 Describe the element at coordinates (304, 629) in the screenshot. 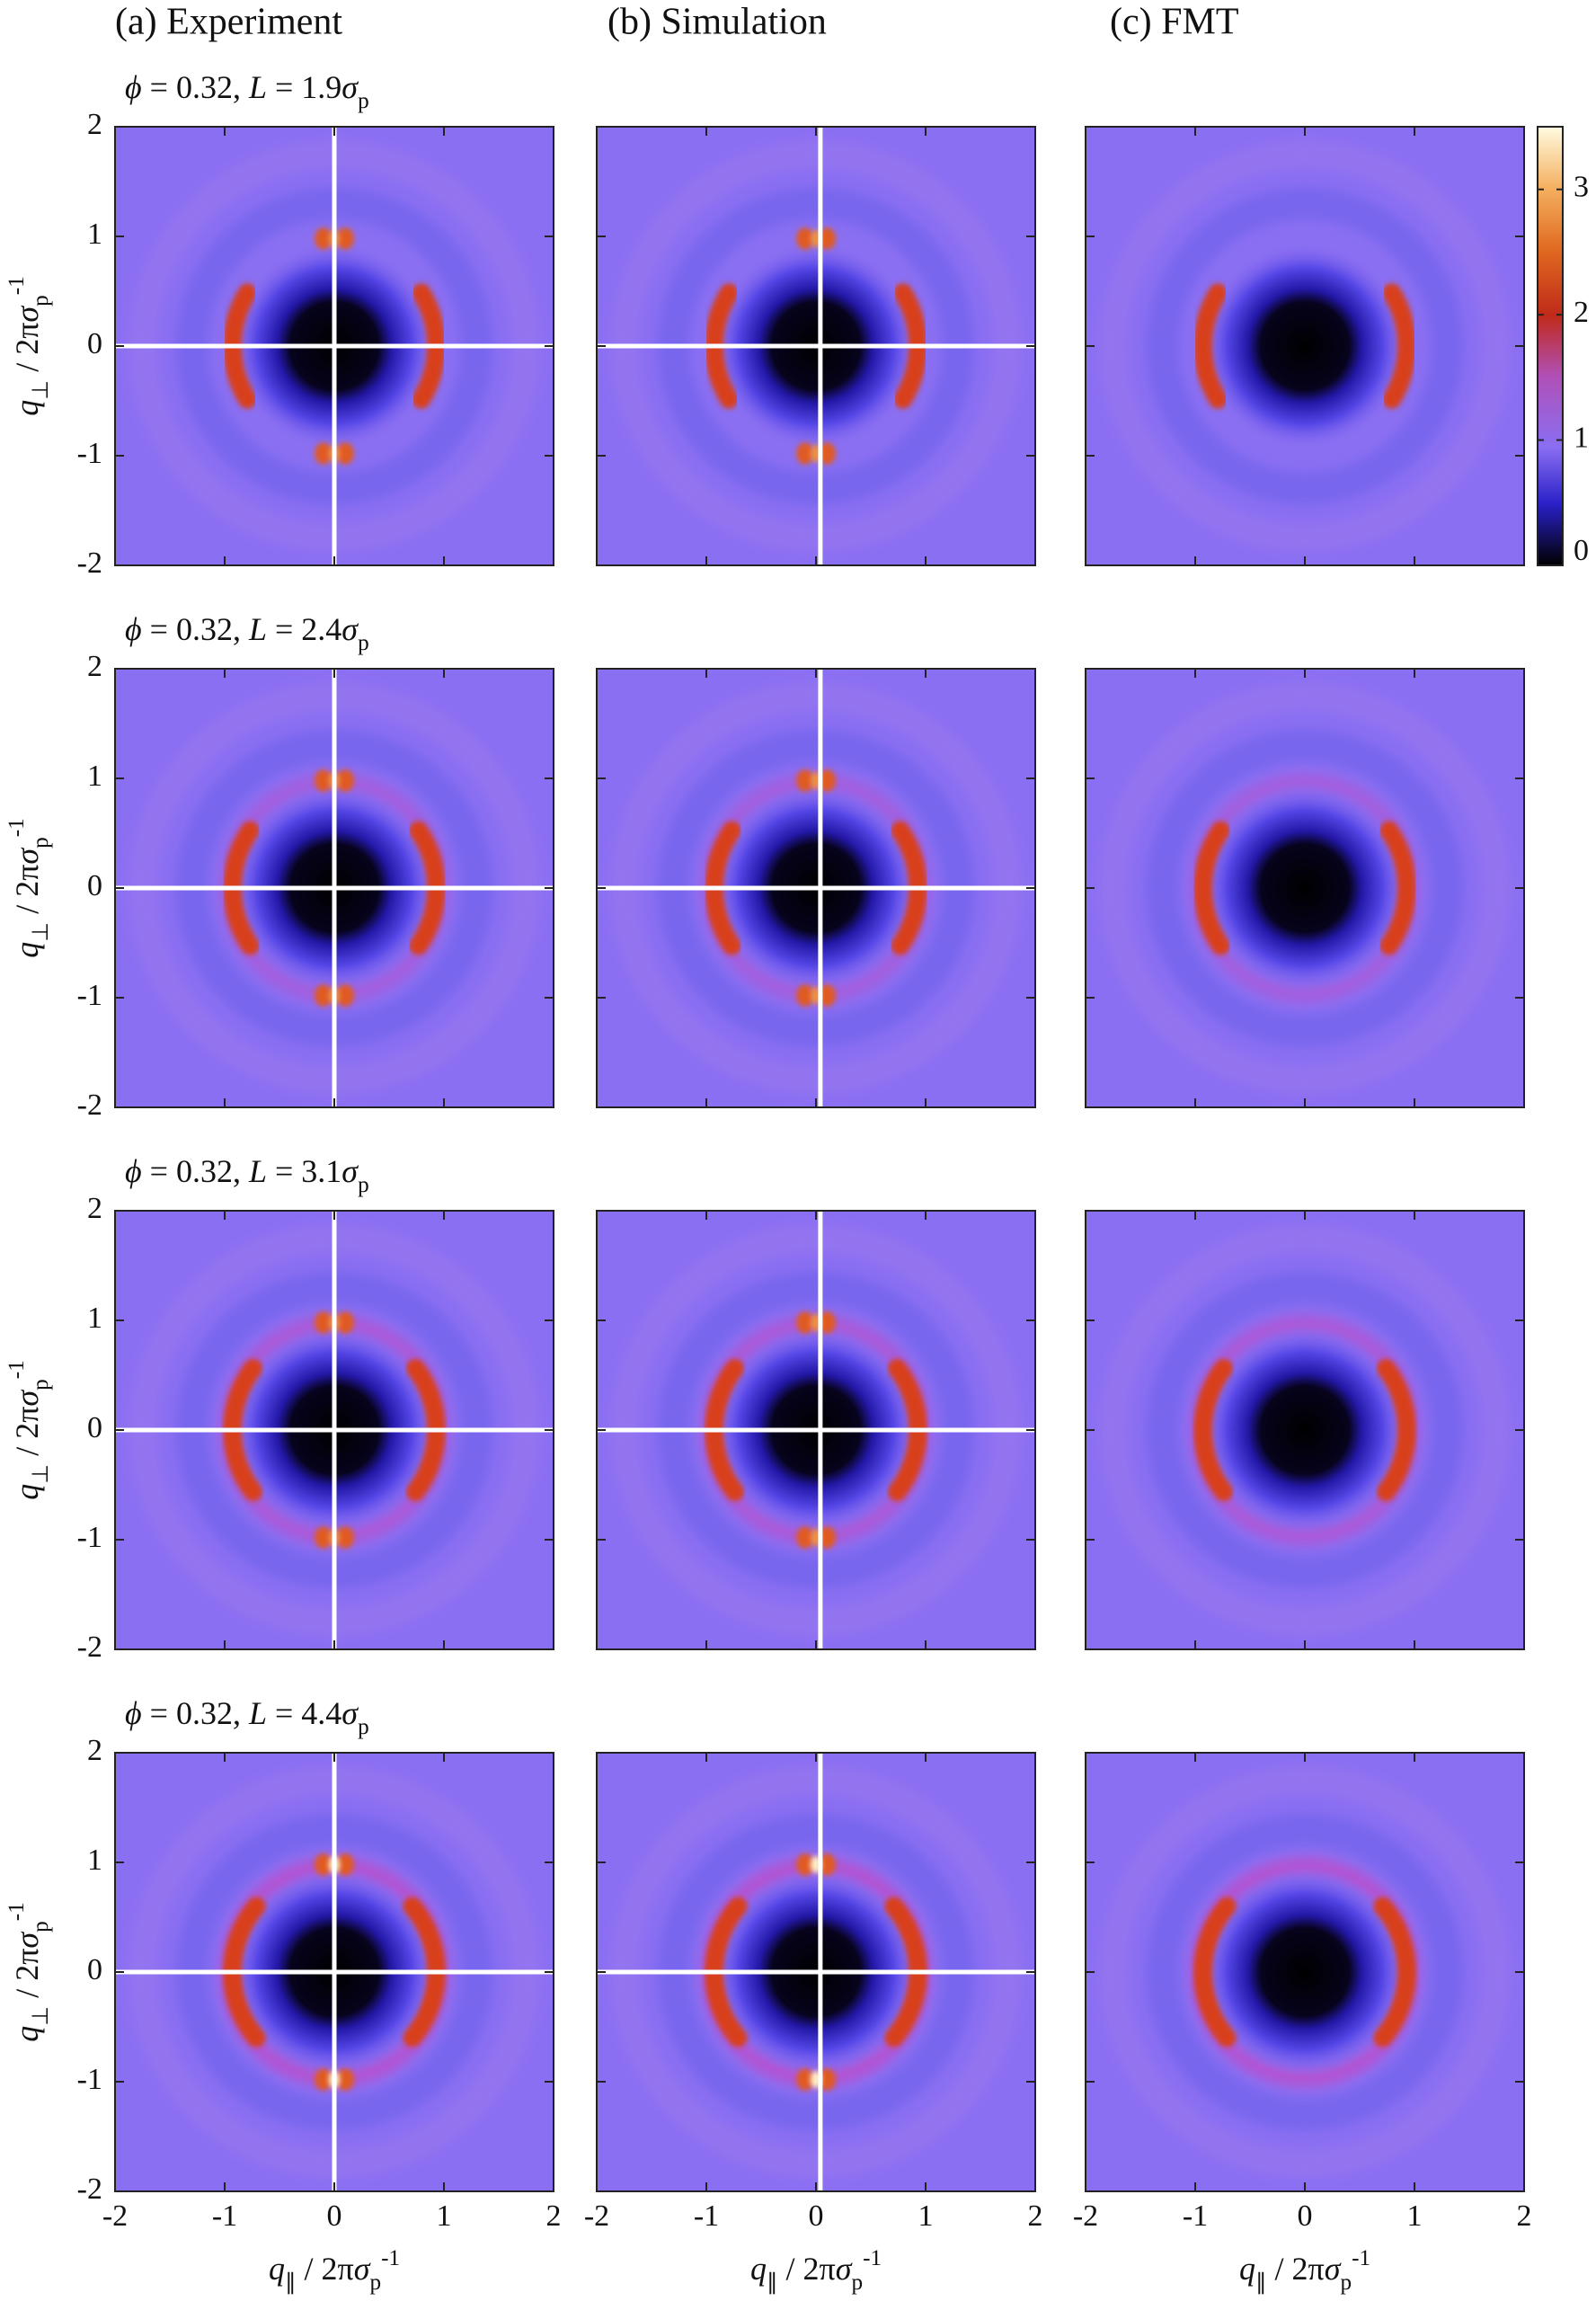

I see `text-part: = 2.4` at that location.